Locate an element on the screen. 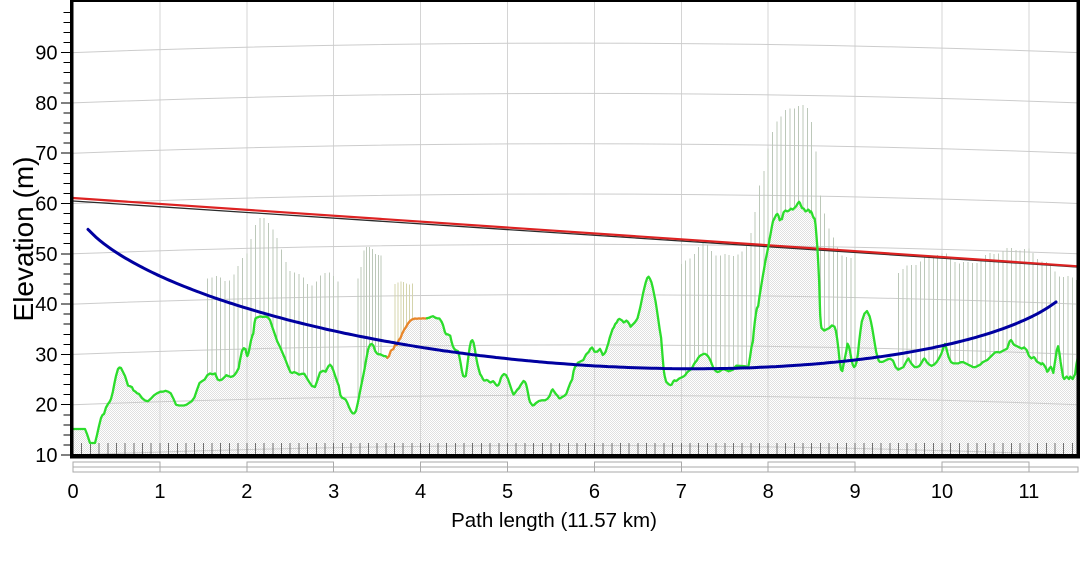 The width and height of the screenshot is (1080, 581). svg-text: 7 is located at coordinates (681, 492).